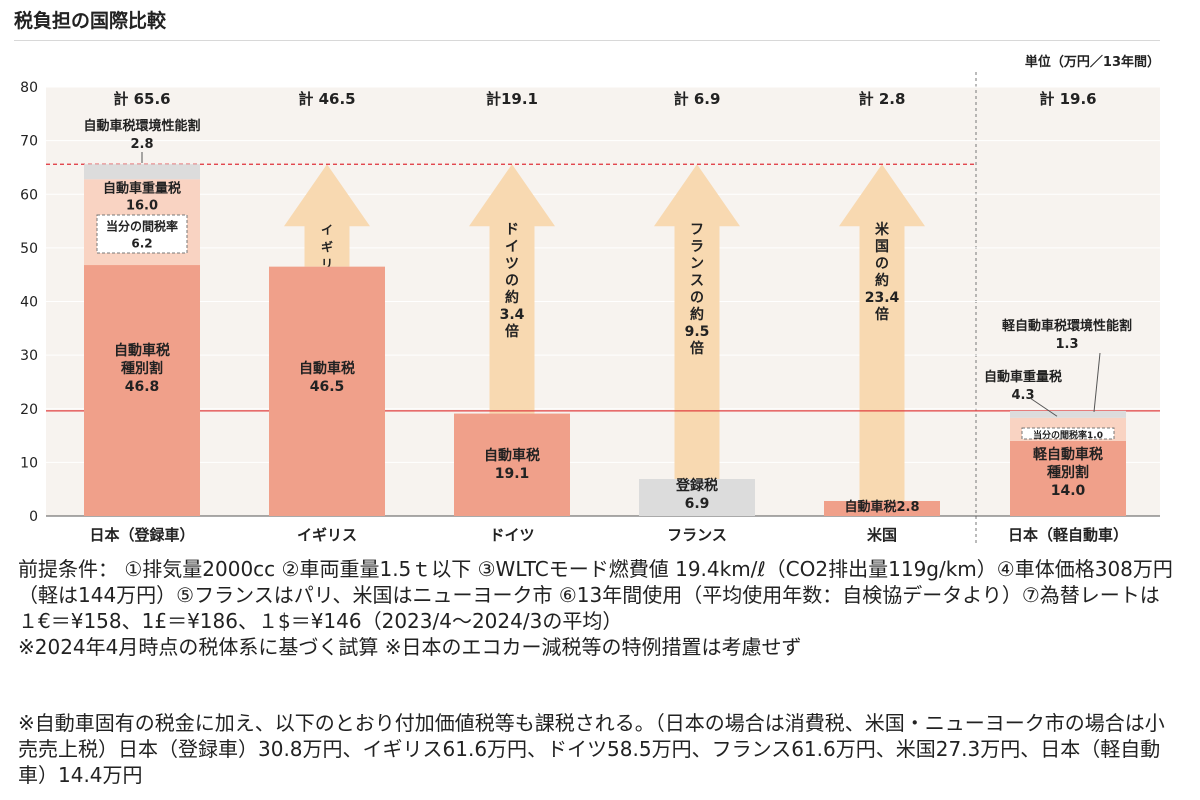 This screenshot has height=800, width=1200. Describe the element at coordinates (29, 463) in the screenshot. I see `y-tick-10: 10` at that location.